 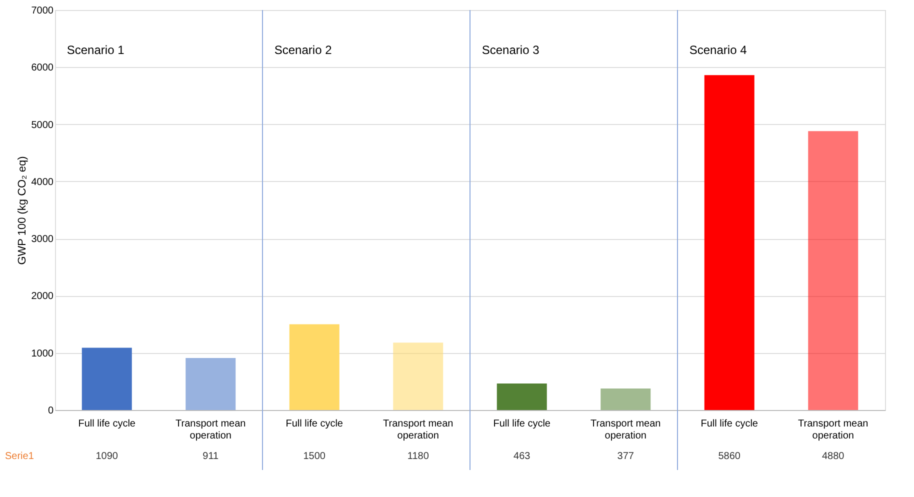 What do you see at coordinates (418, 456) in the screenshot?
I see `data-label: 1180` at bounding box center [418, 456].